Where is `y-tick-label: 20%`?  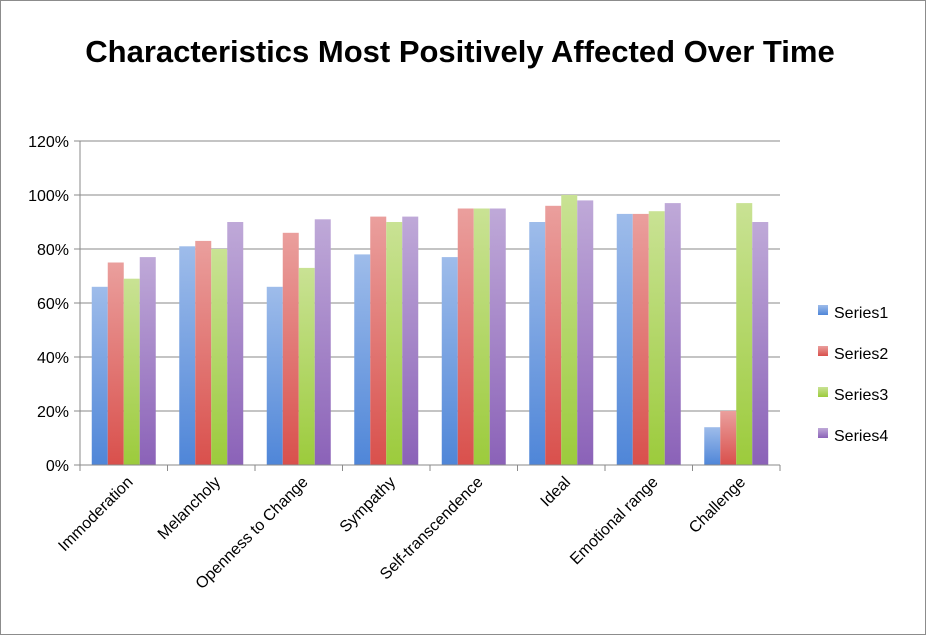 y-tick-label: 20% is located at coordinates (53, 412).